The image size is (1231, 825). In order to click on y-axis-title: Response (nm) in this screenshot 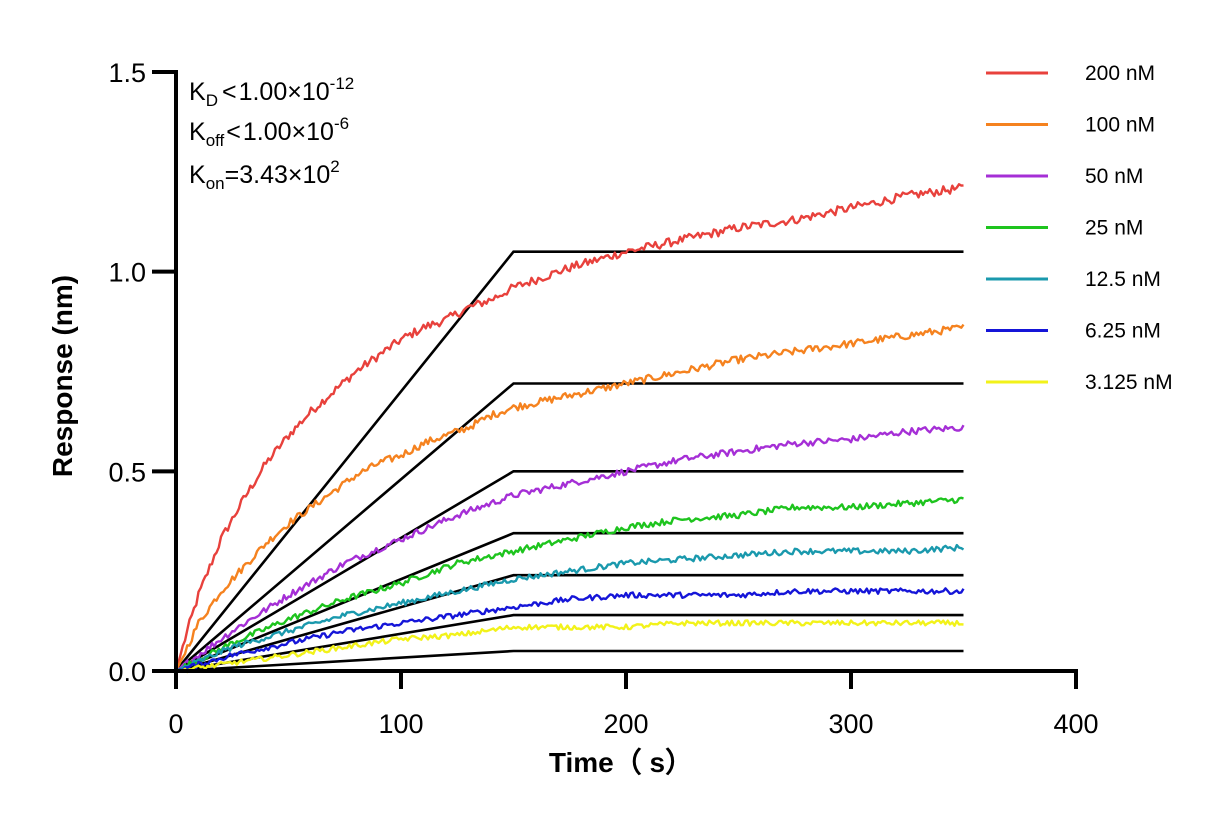, I will do `click(62, 376)`.